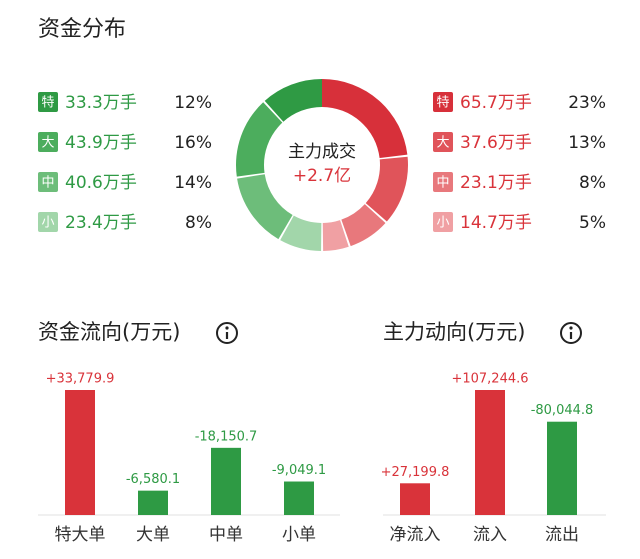 This screenshot has height=559, width=640. I want to click on category-label: 流入, so click(490, 535).